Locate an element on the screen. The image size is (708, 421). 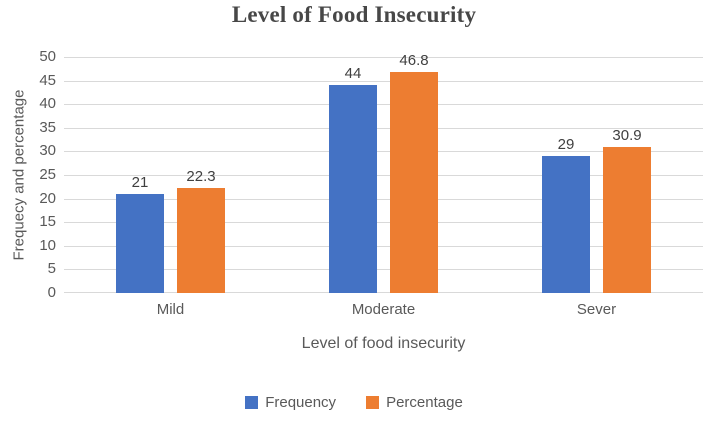
bar-value-label-percentage-mild: 22.3 is located at coordinates (201, 176).